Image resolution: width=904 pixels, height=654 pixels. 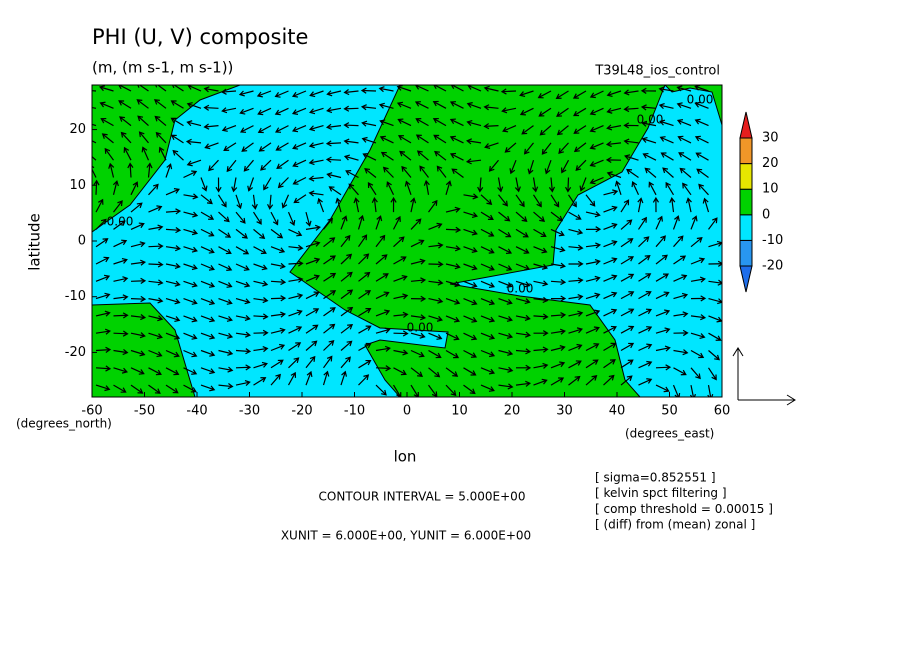 What do you see at coordinates (77, 129) in the screenshot?
I see `y-tick-label: 20` at bounding box center [77, 129].